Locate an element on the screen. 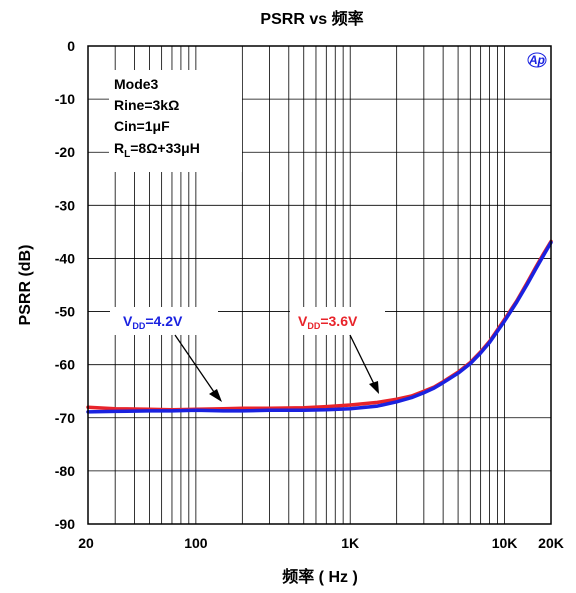 This screenshot has height=593, width=576. label-vdd-4-2v-bg is located at coordinates (164, 321).